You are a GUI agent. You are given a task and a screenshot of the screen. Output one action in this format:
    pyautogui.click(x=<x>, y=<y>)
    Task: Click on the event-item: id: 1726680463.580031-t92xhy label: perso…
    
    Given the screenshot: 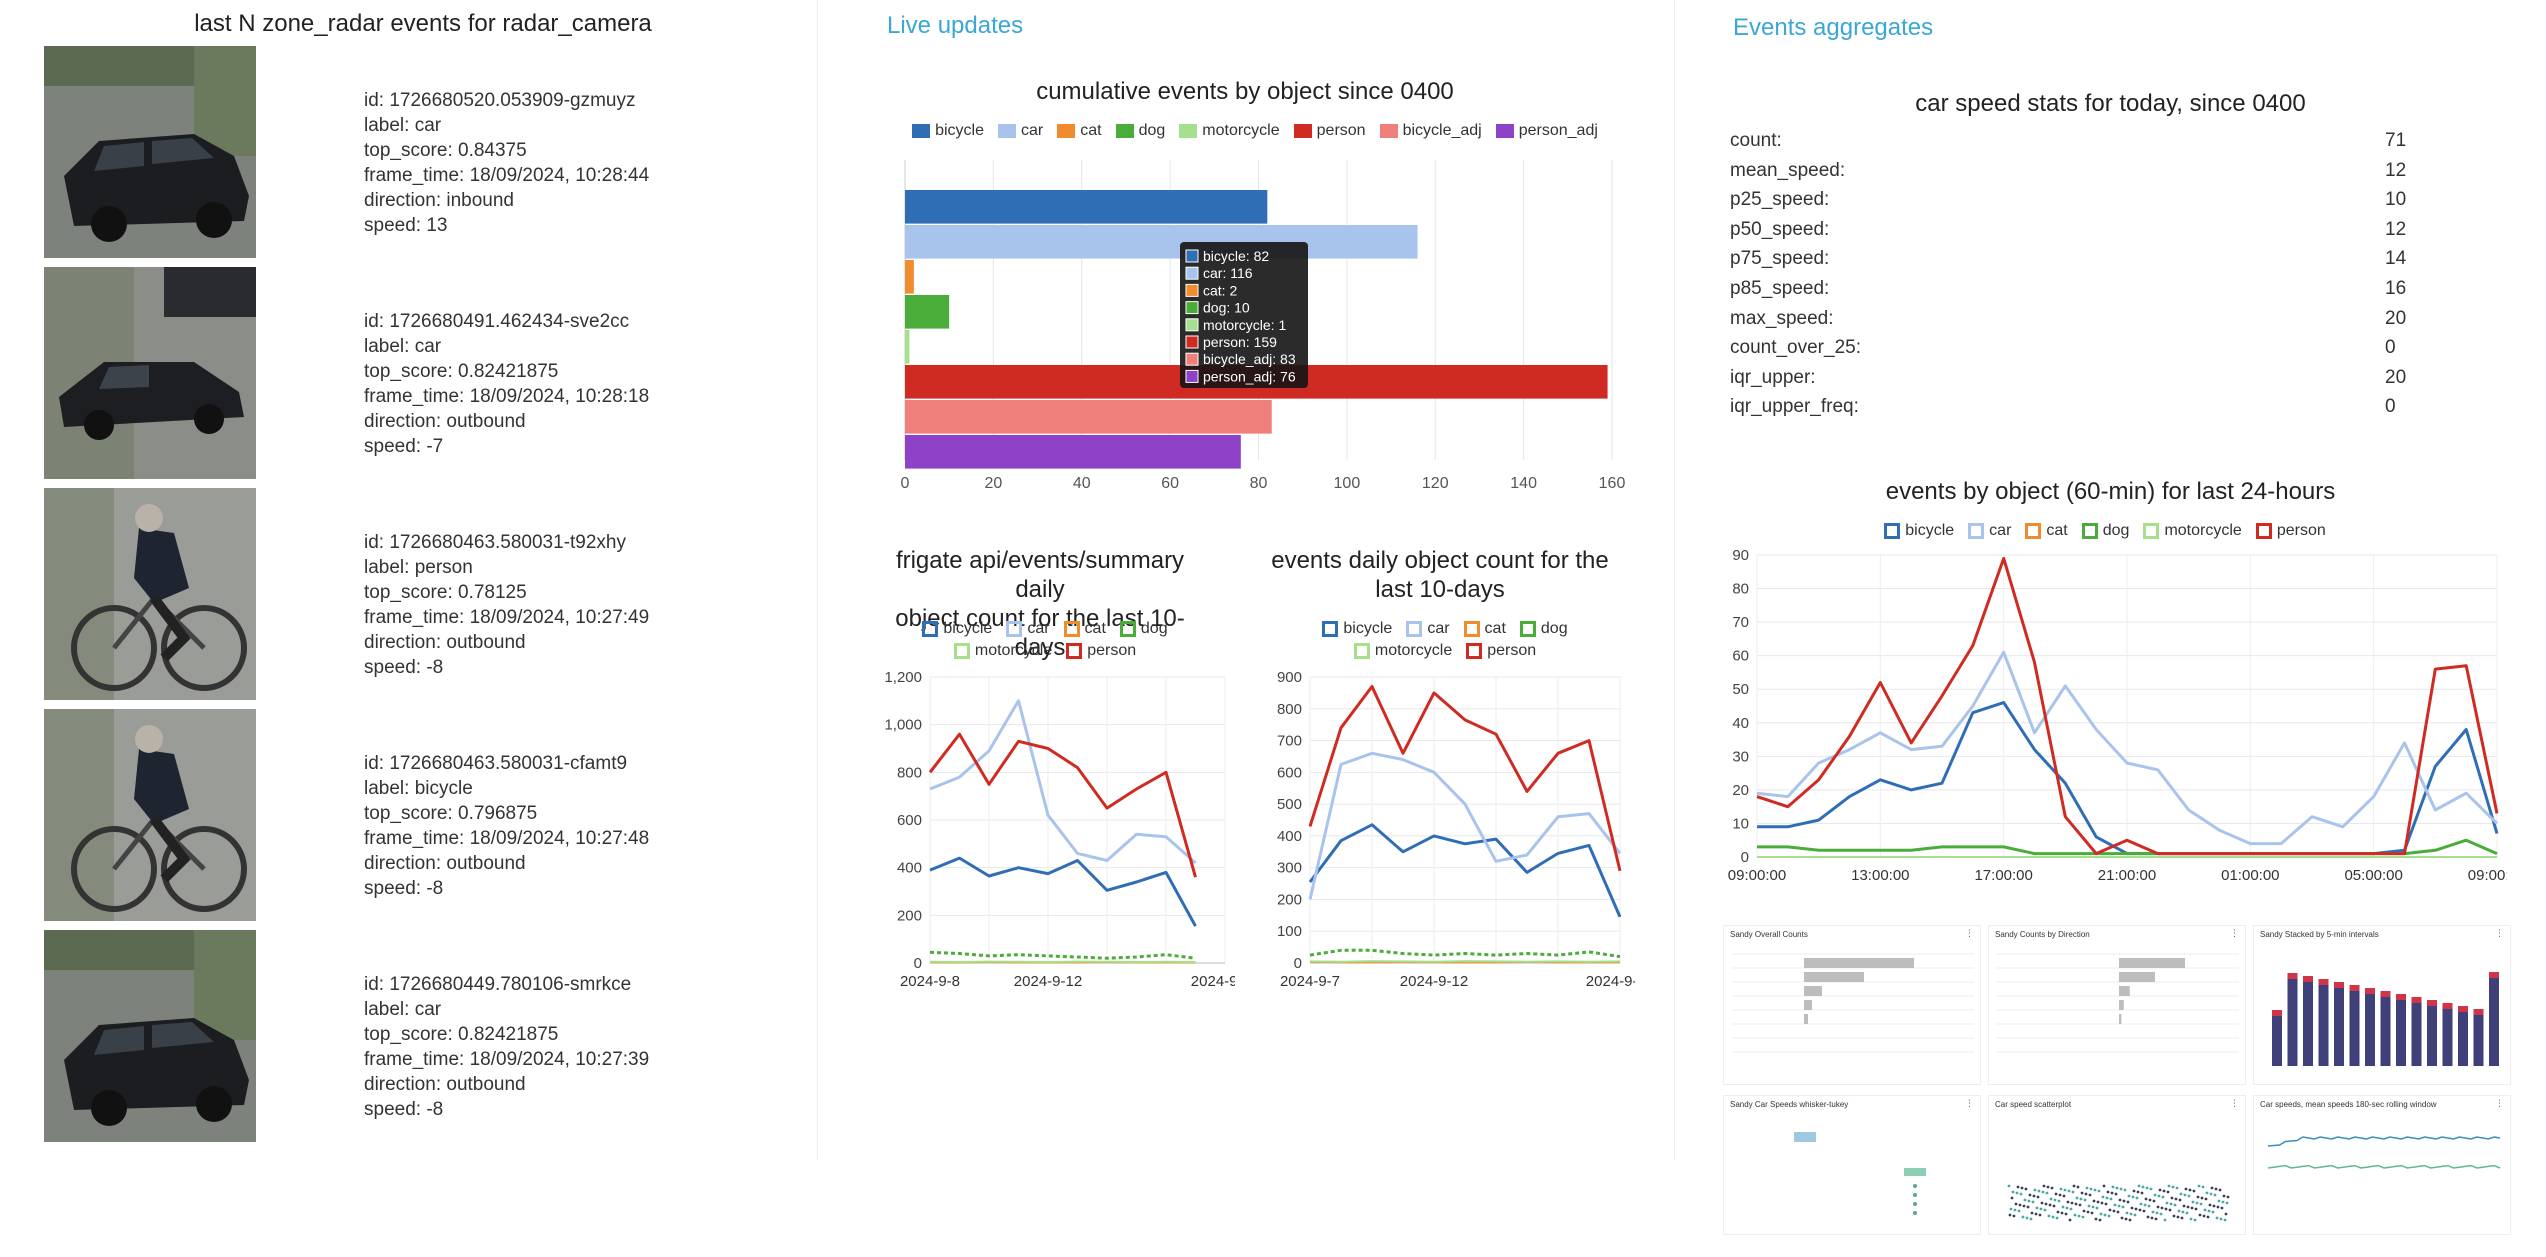 What is the action you would take?
    pyautogui.click(x=424, y=594)
    